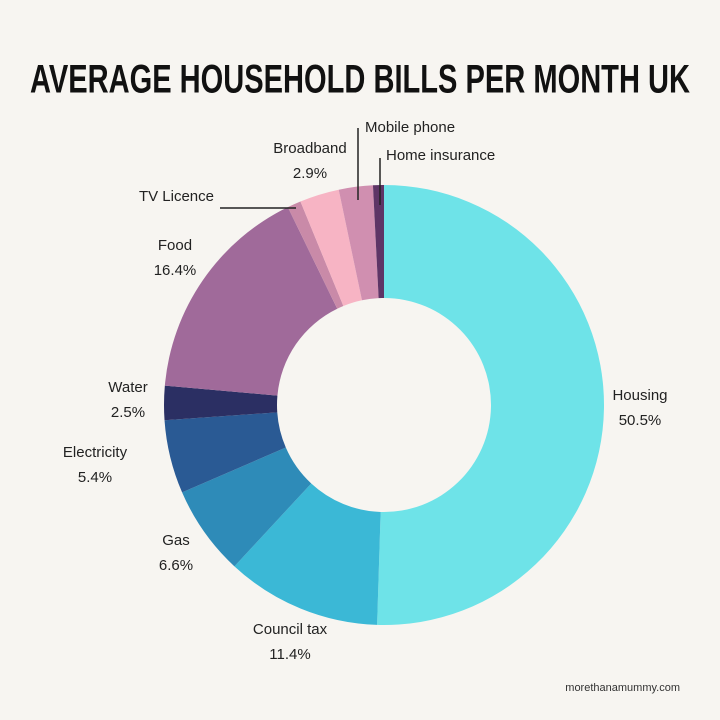 The image size is (720, 720). Describe the element at coordinates (622, 688) in the screenshot. I see `source: morethanamummy.com` at that location.